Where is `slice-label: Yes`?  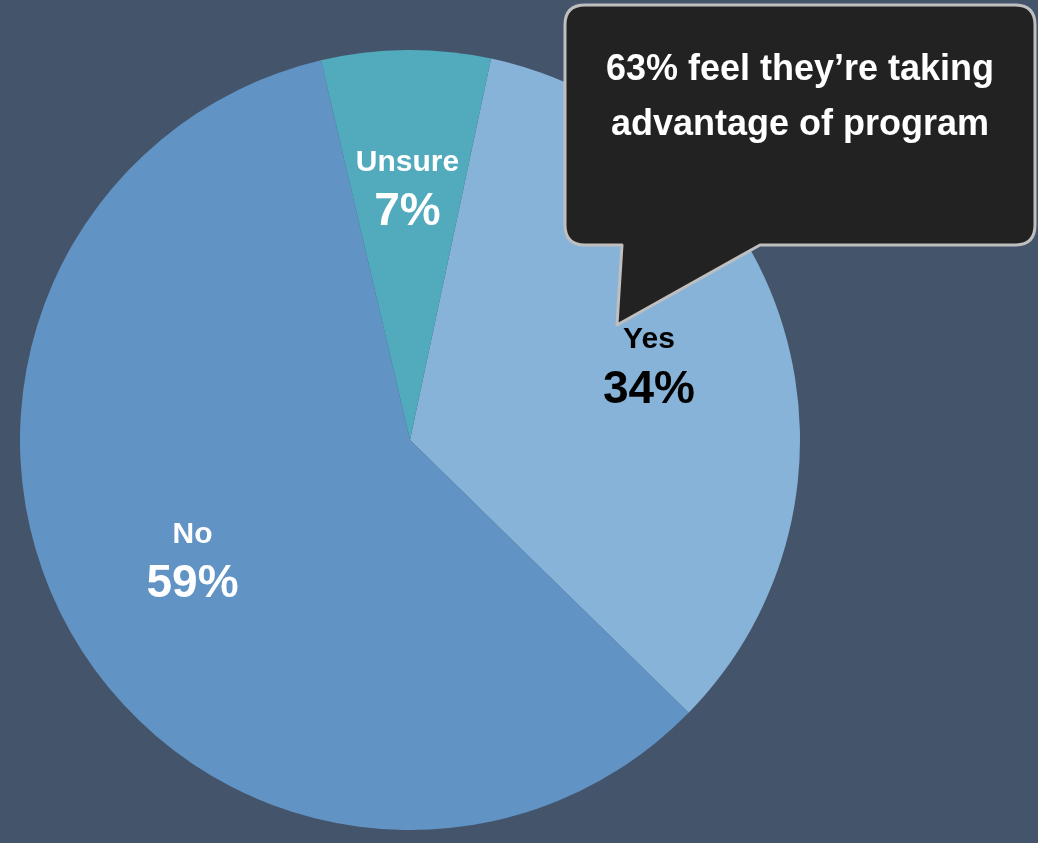
slice-label: Yes is located at coordinates (649, 338).